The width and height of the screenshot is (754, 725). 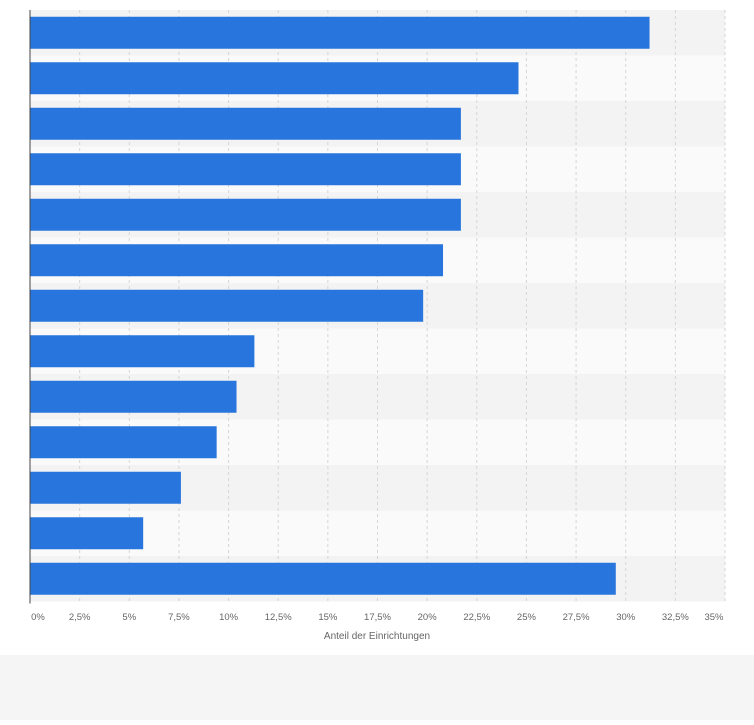 What do you see at coordinates (229, 617) in the screenshot?
I see `x-tick-label: 10%` at bounding box center [229, 617].